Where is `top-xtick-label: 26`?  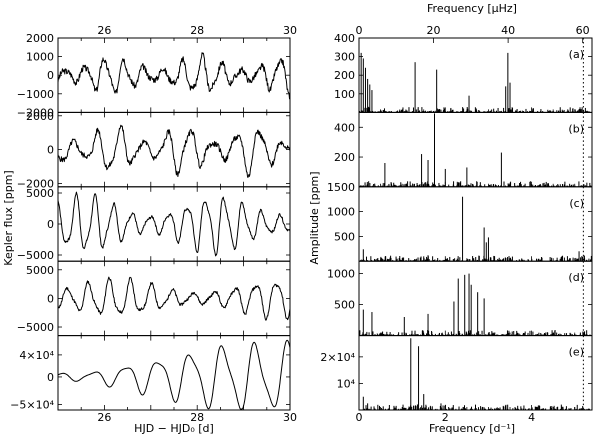
top-xtick-label: 26 is located at coordinates (104, 30).